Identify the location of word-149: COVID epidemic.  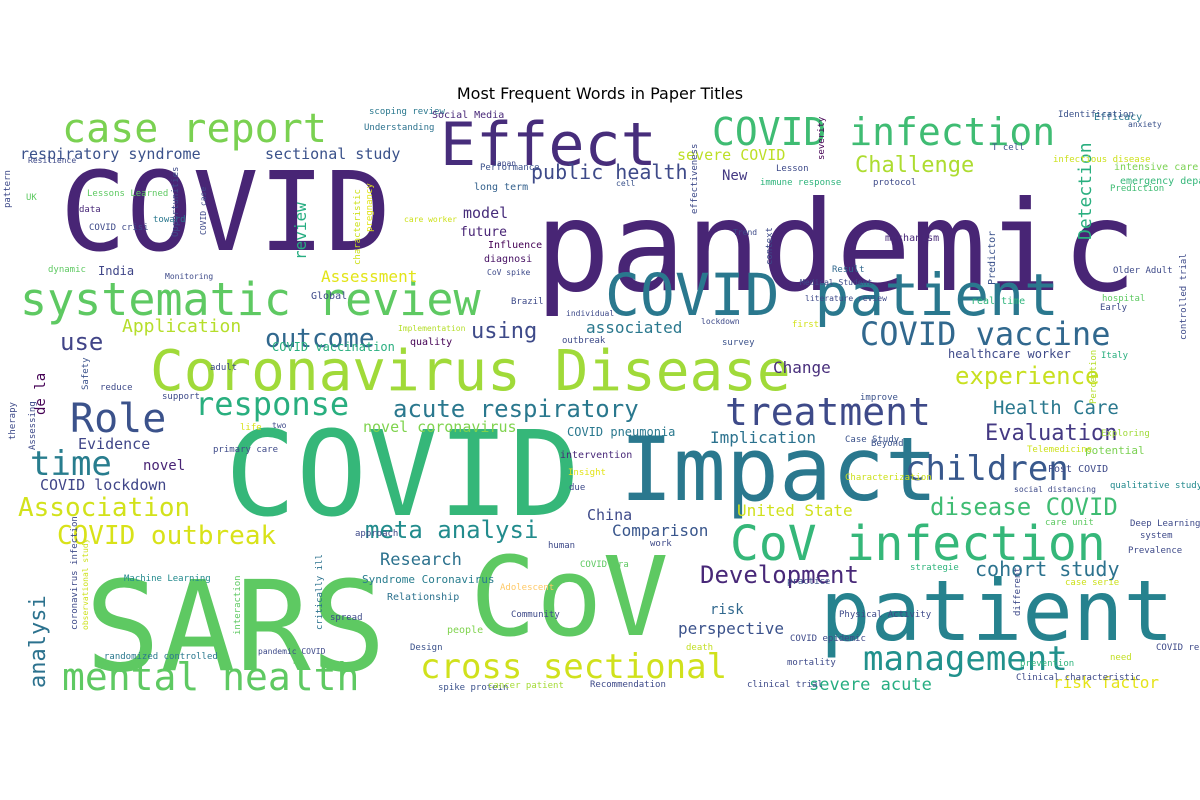
(828, 639).